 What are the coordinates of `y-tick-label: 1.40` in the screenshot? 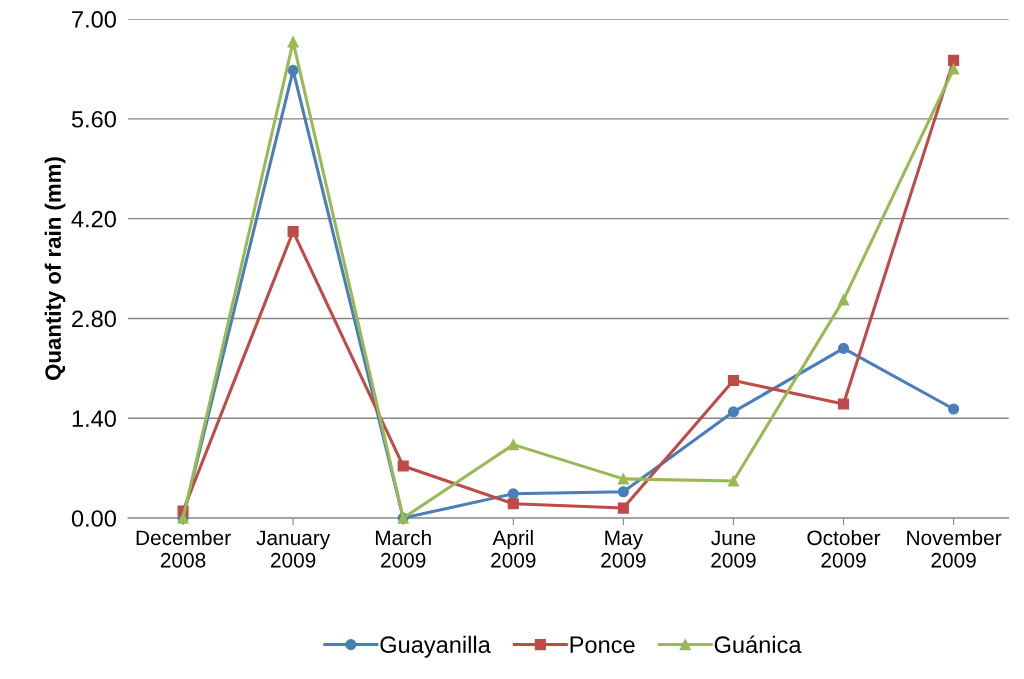 It's located at (94, 419).